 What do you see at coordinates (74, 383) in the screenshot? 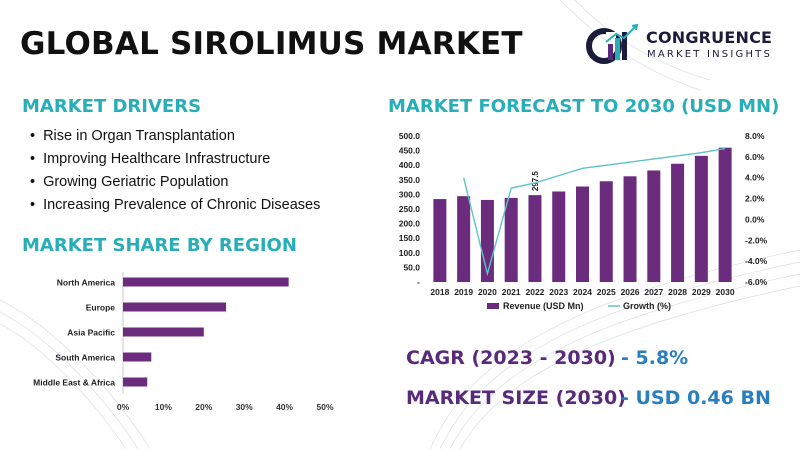
I see `region-category-label: Middle East & Africa` at bounding box center [74, 383].